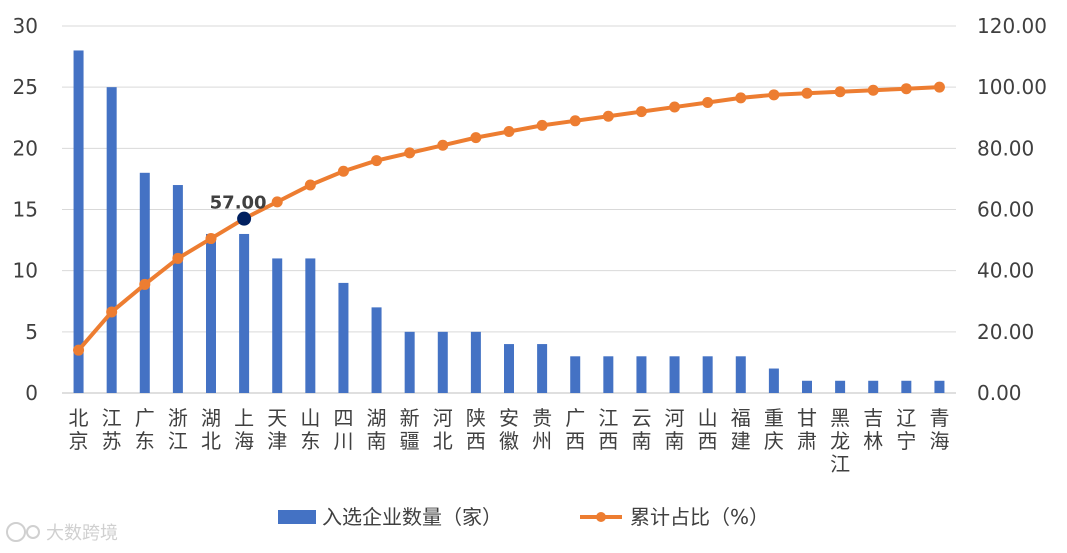 This screenshot has width=1067, height=553. I want to click on category-label: 吉林, so click(873, 429).